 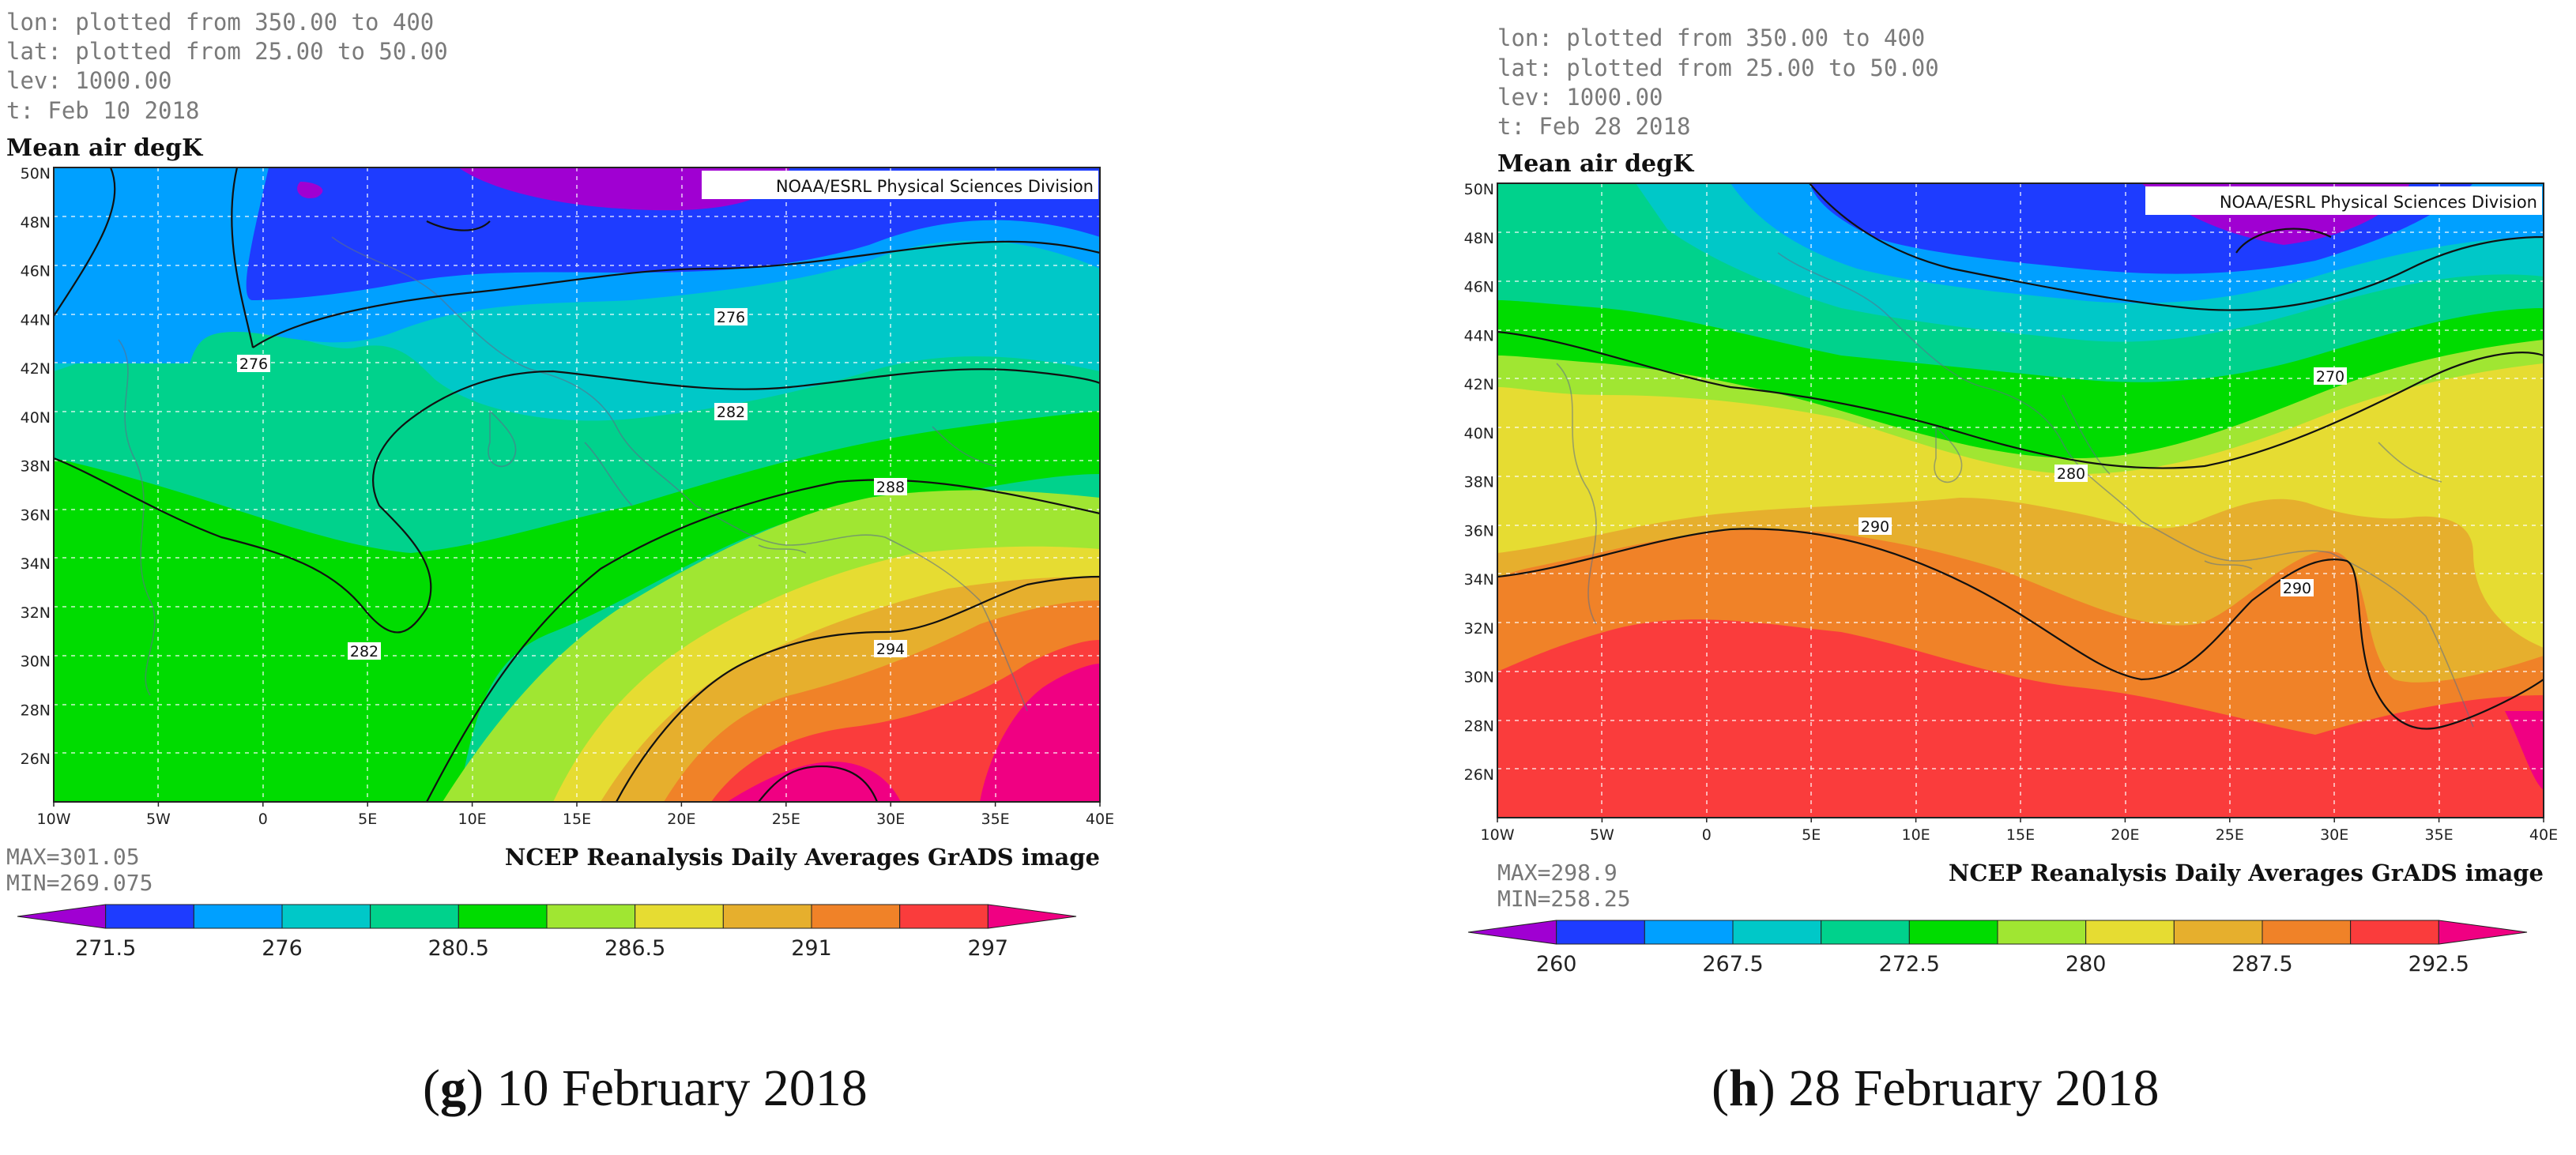 I want to click on colorbar-label: 287.5, so click(x=2261, y=964).